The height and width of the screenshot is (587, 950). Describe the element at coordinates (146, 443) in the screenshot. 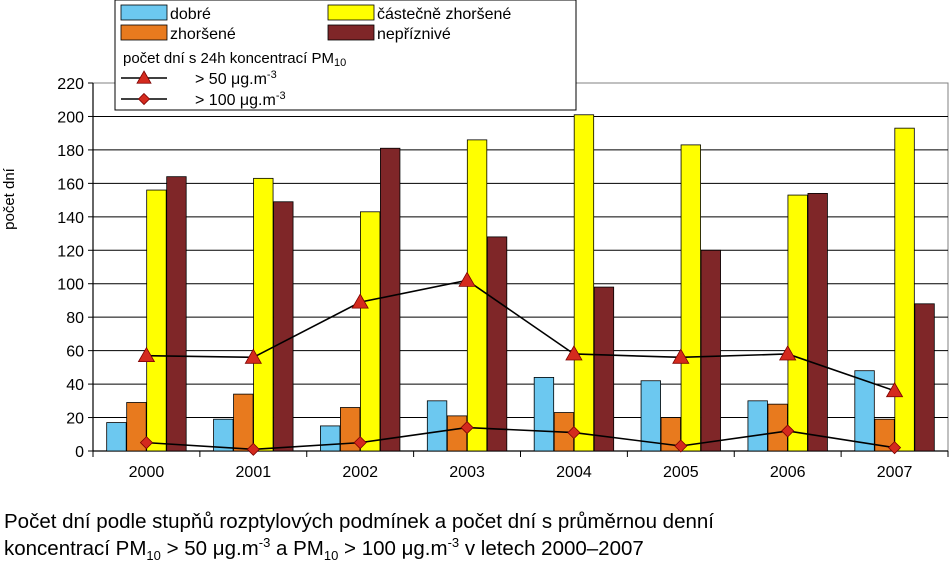

I see `marker-diamond-2000` at that location.